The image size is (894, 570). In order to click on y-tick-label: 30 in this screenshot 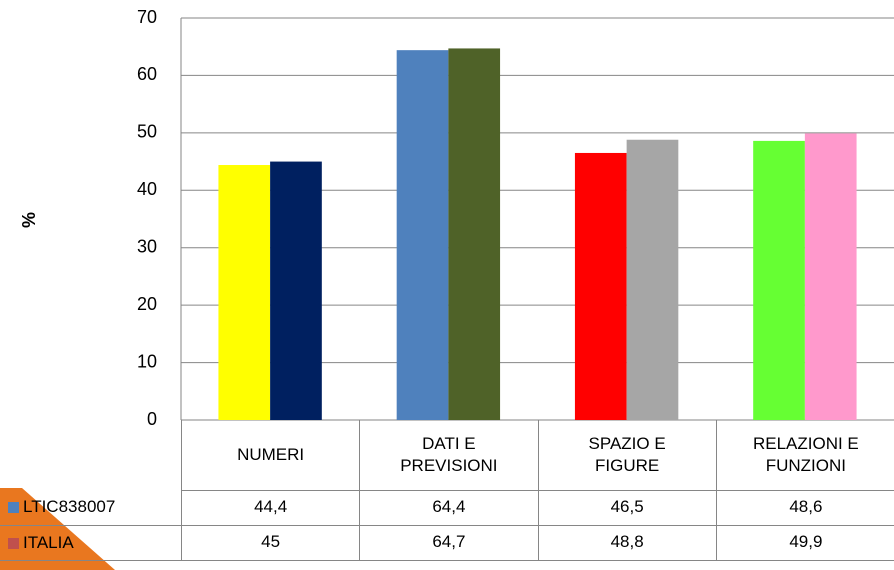, I will do `click(147, 246)`.